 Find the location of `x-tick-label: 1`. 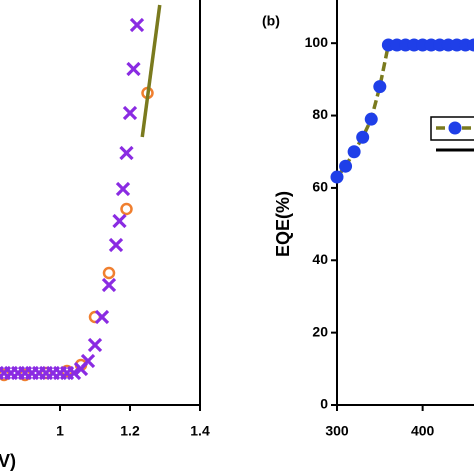

x-tick-label: 1 is located at coordinates (60, 431).